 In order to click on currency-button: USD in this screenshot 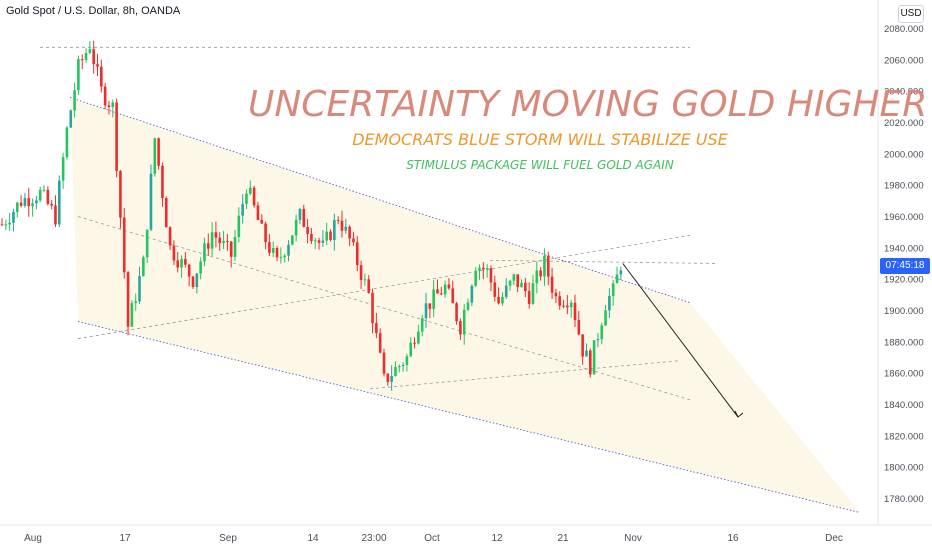, I will do `click(911, 14)`.